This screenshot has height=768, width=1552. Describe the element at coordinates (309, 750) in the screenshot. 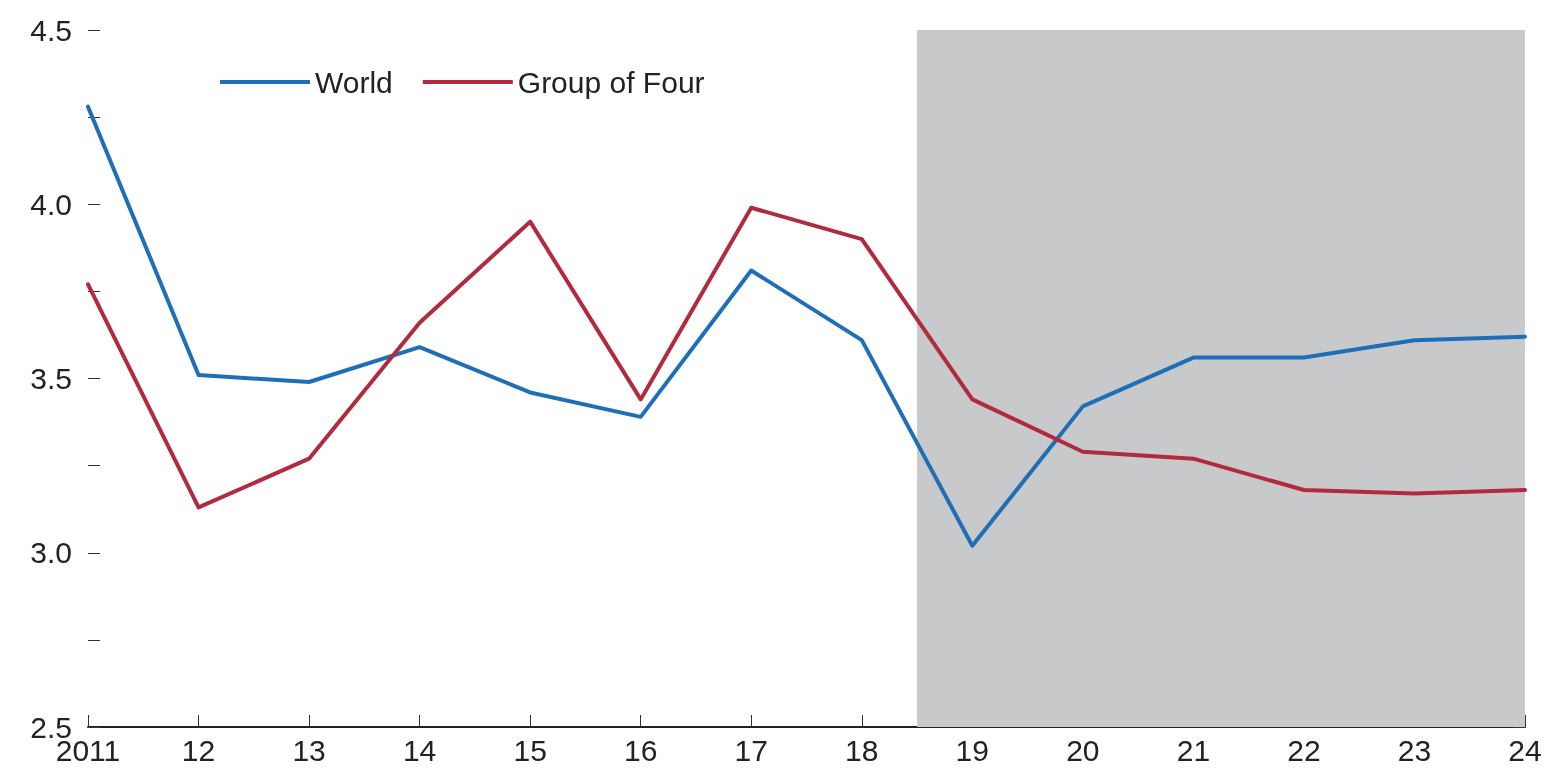

I see `x-tick-label: 13` at that location.